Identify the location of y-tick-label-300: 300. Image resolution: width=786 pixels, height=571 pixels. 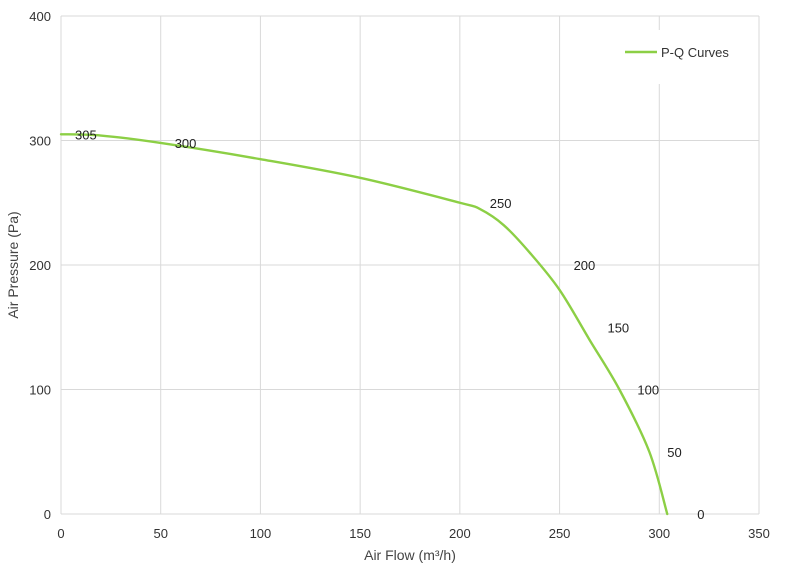
(40, 141).